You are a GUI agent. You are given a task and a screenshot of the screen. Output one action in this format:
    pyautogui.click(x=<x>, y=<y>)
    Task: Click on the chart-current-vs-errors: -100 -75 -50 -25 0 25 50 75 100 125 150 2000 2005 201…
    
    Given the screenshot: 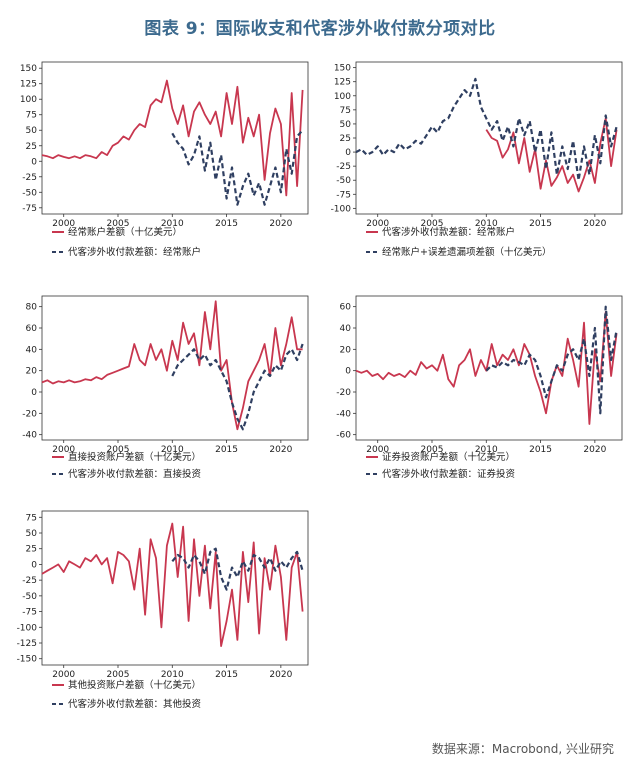 What is the action you would take?
    pyautogui.click(x=477, y=159)
    